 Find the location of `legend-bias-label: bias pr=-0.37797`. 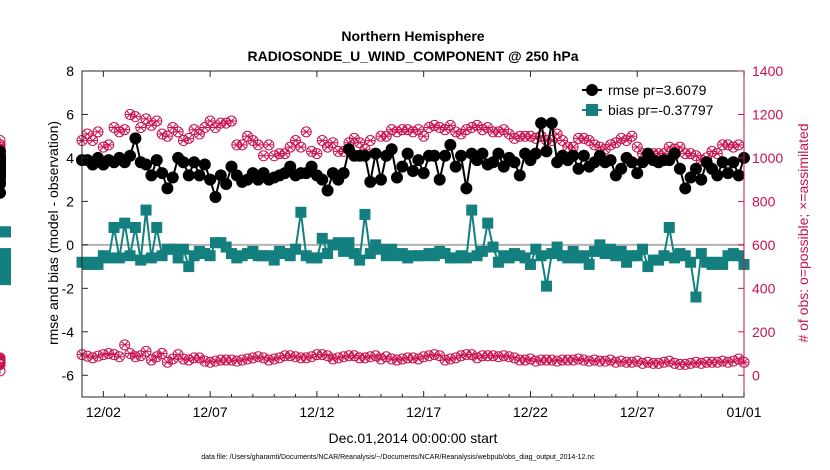

legend-bias-label: bias pr=-0.37797 is located at coordinates (661, 110).